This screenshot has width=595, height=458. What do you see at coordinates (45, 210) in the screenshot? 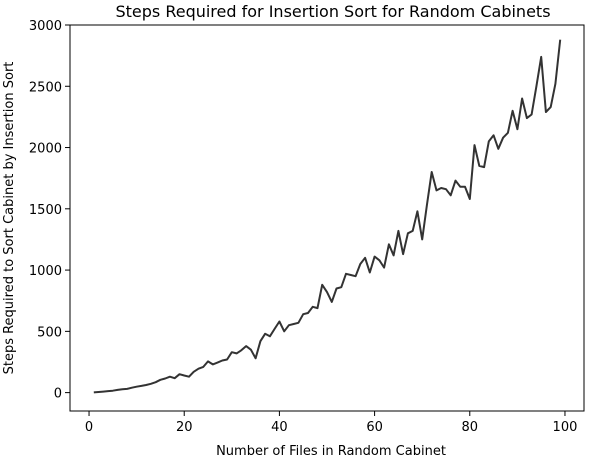
I see `y-tick-label: 1500` at bounding box center [45, 210].